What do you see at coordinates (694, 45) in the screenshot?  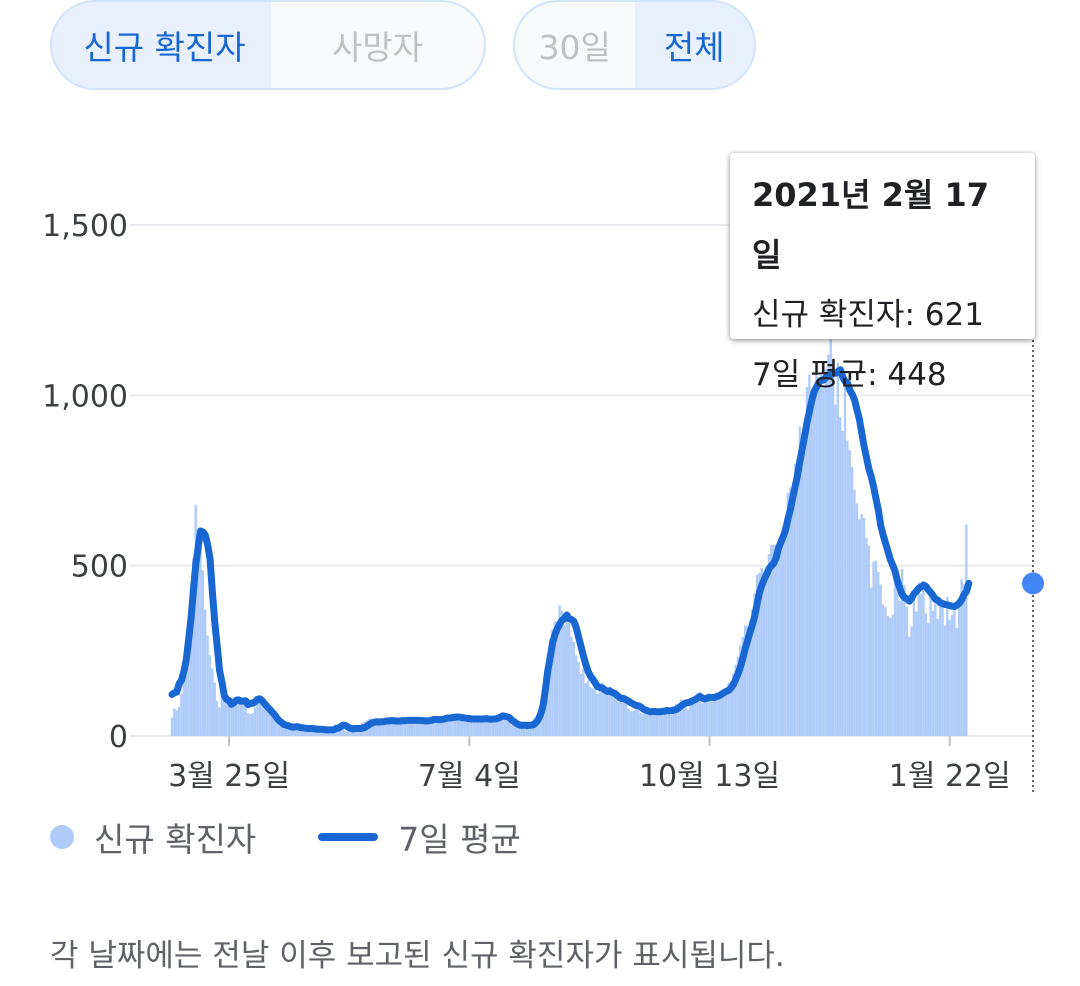 I see `range-option-all: 전체` at bounding box center [694, 45].